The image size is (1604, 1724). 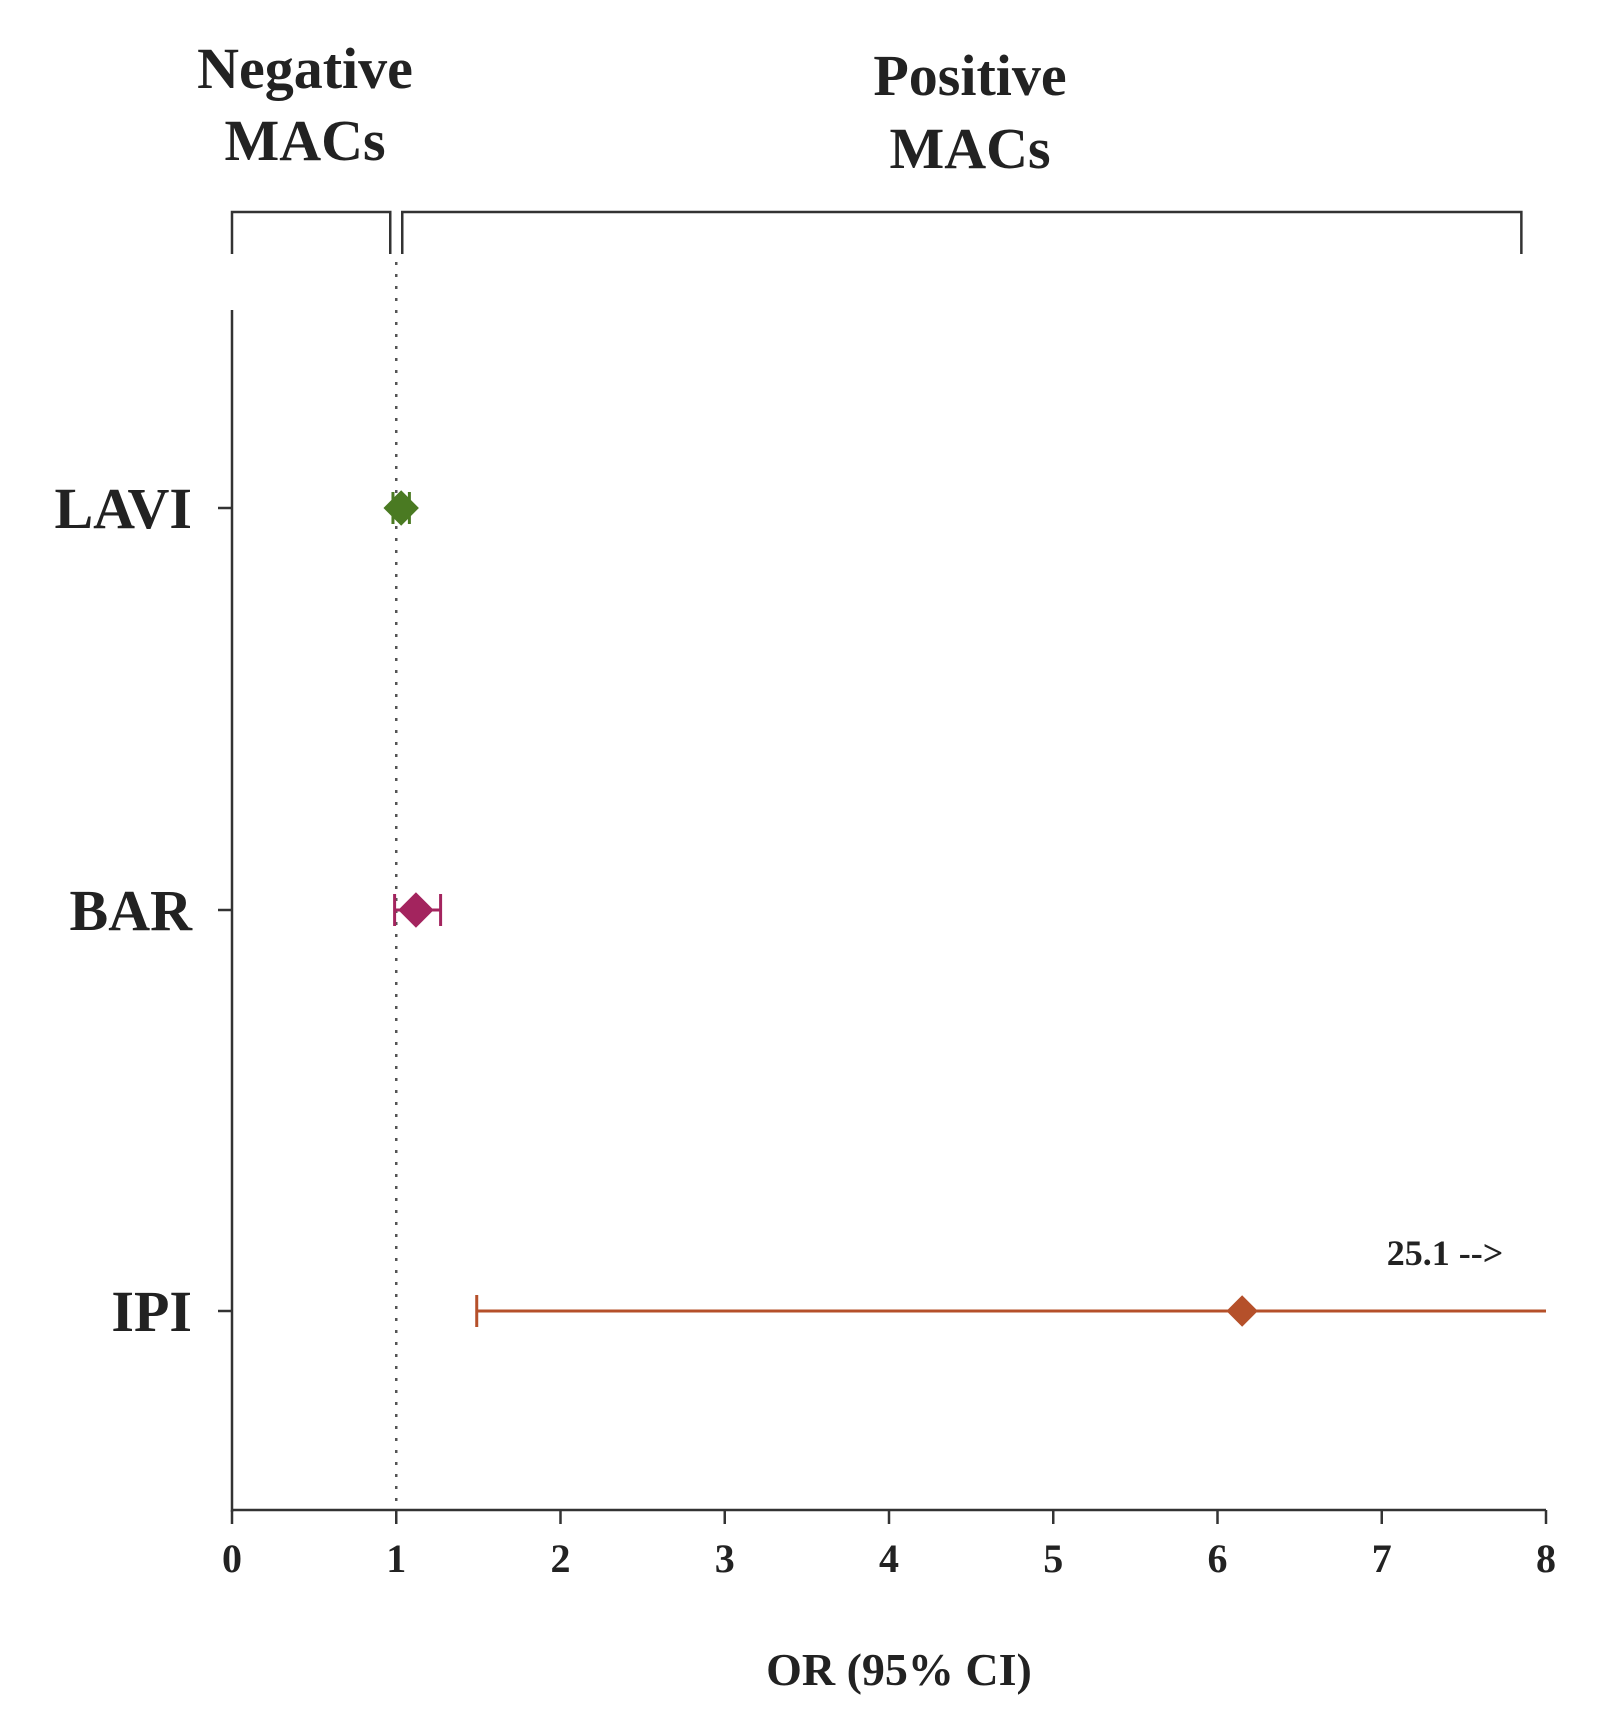 I want to click on x-tick-label: 8, so click(x=1546, y=1558).